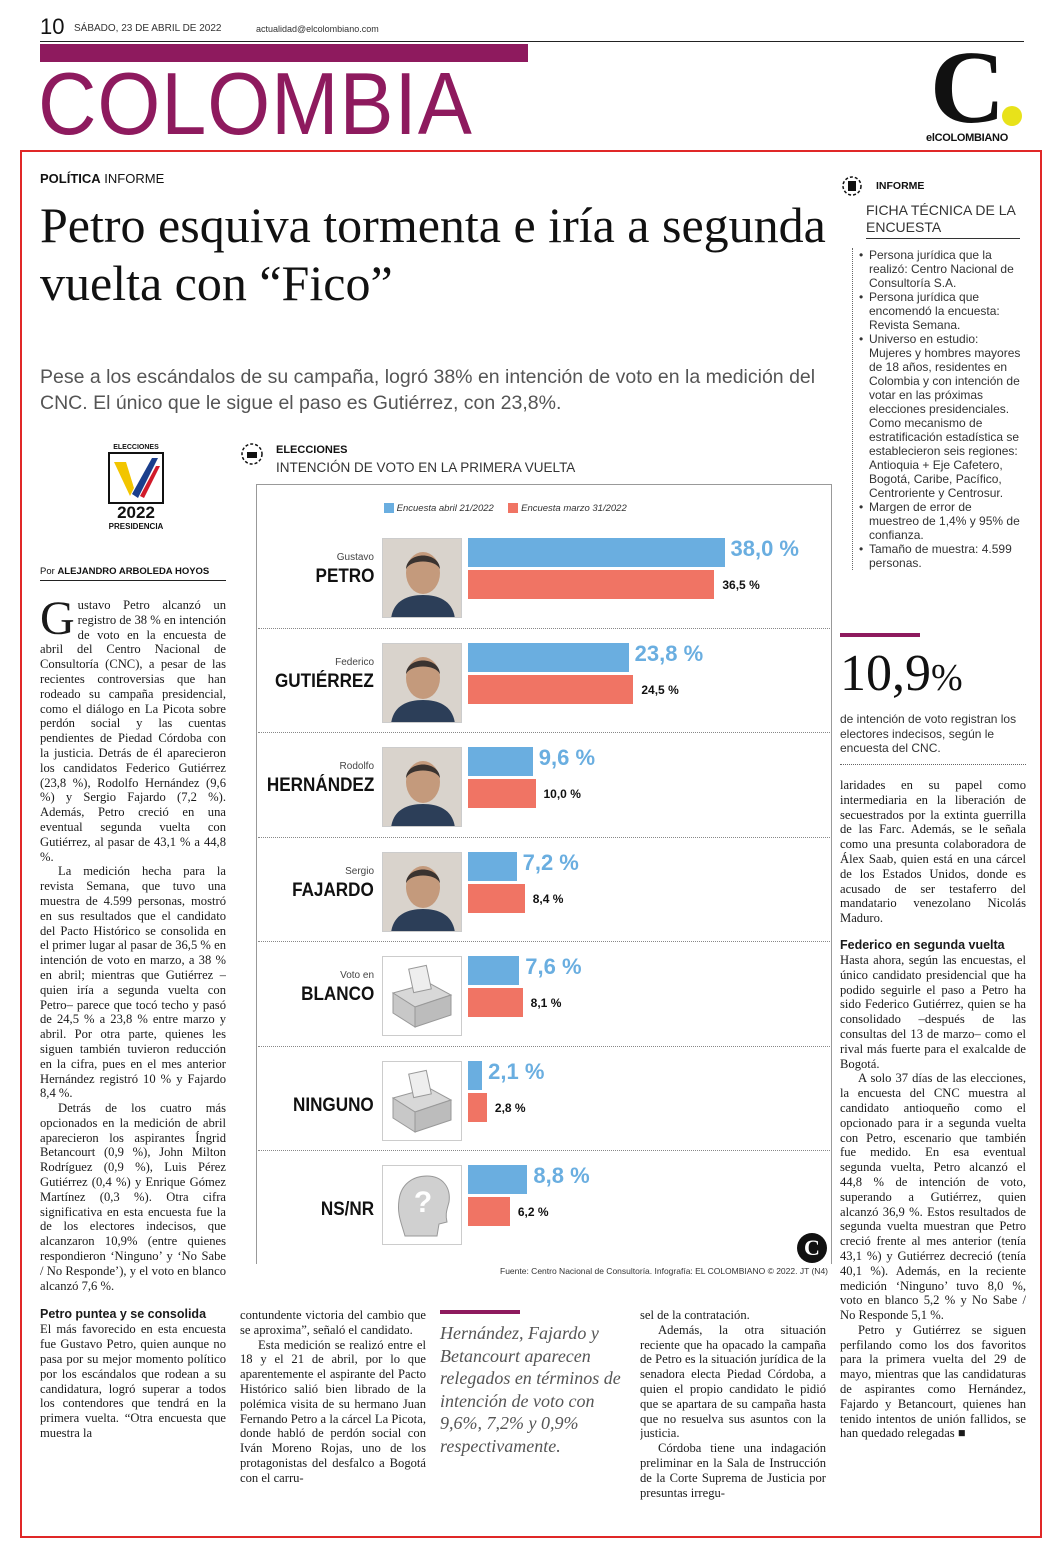 The image size is (1064, 1554). Describe the element at coordinates (324, 681) in the screenshot. I see `category-label: GUTIÉRREZ` at that location.